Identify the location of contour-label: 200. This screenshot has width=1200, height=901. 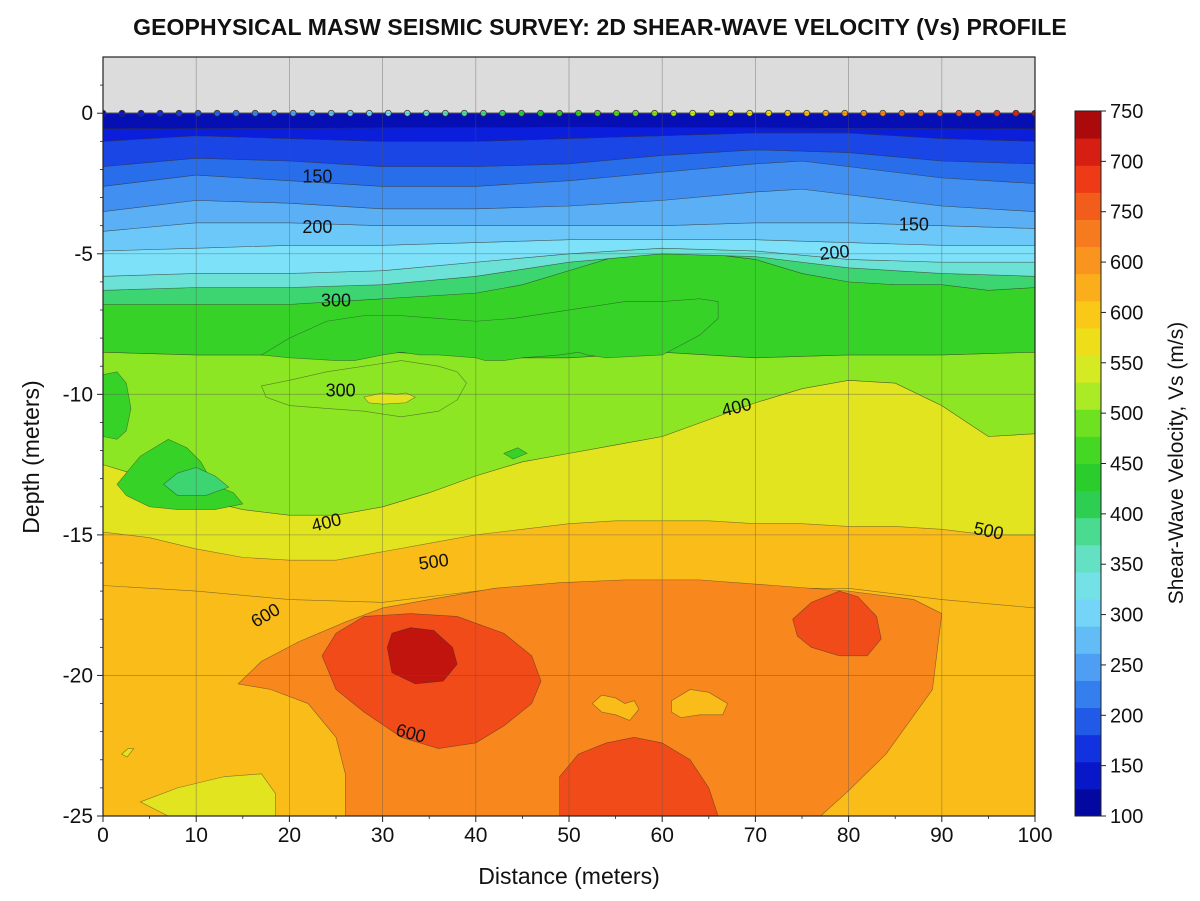
(835, 252).